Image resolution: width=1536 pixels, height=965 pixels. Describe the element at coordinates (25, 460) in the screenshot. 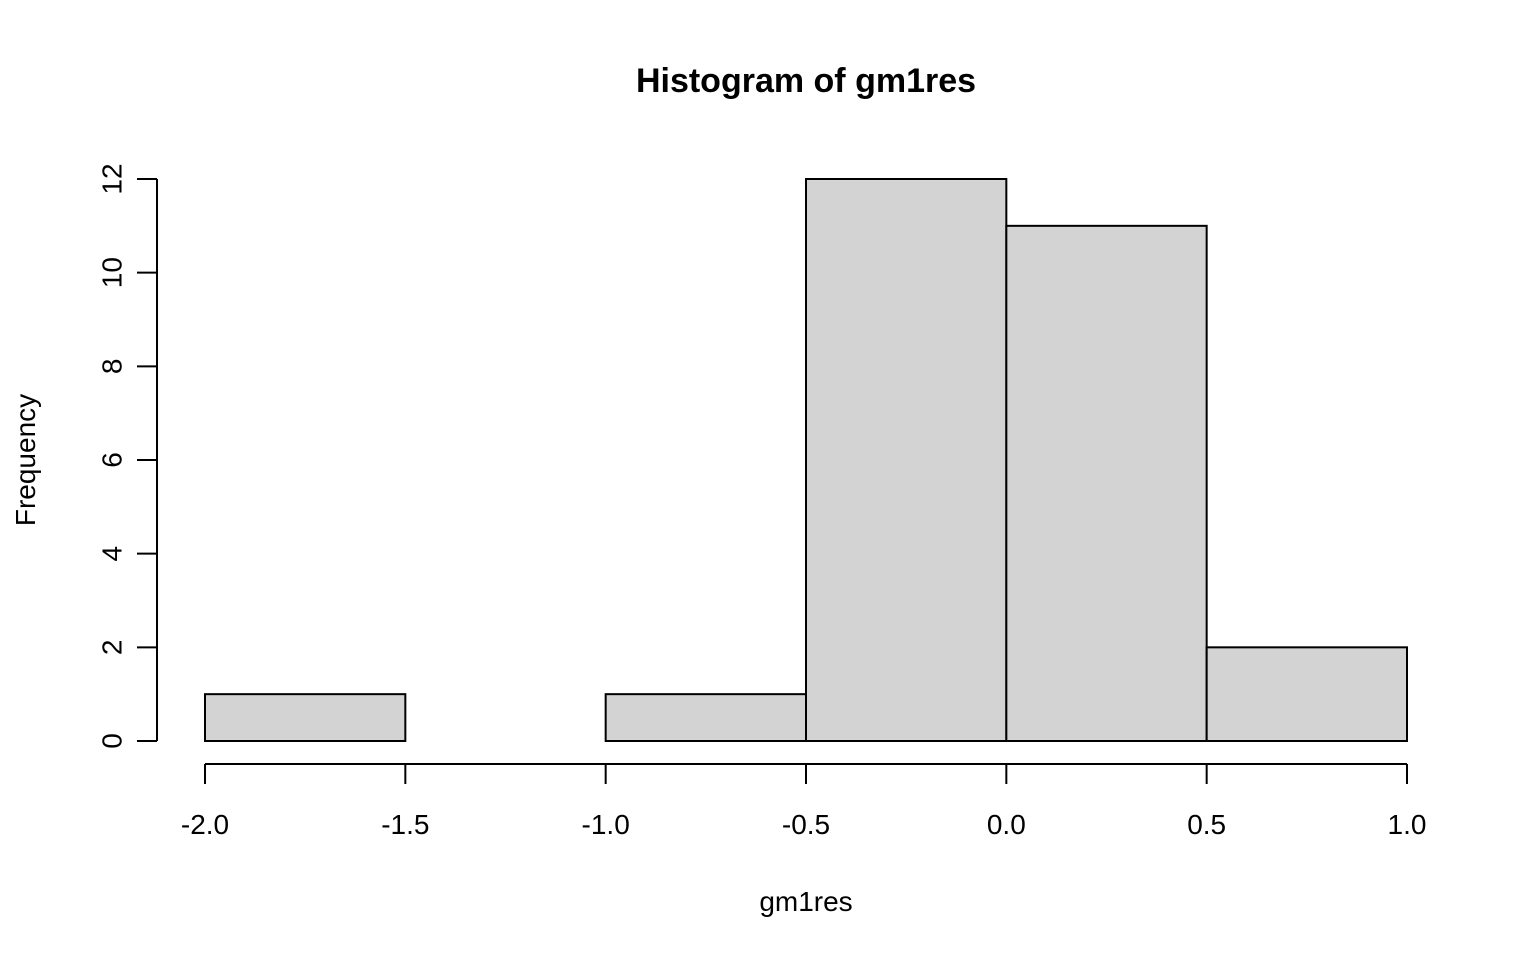

I see `y-axis-label: Frequency` at that location.